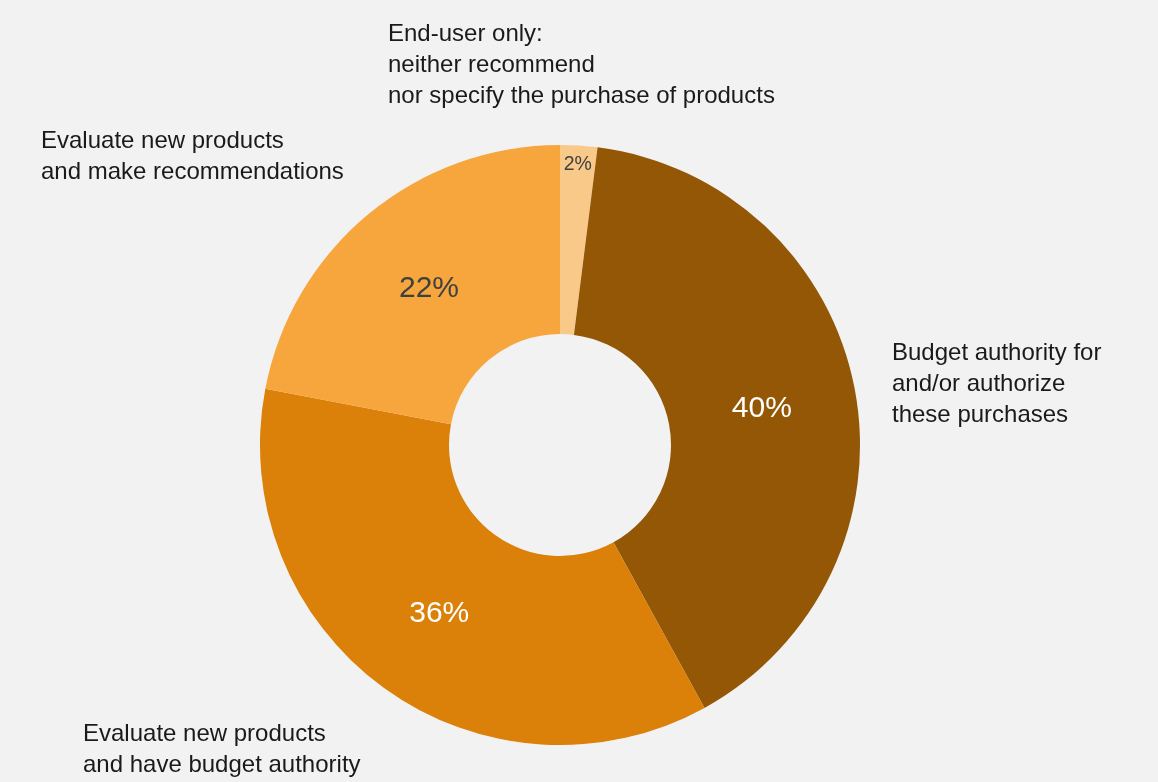 Image resolution: width=1158 pixels, height=782 pixels. What do you see at coordinates (577, 163) in the screenshot?
I see `data-label: 2%` at bounding box center [577, 163].